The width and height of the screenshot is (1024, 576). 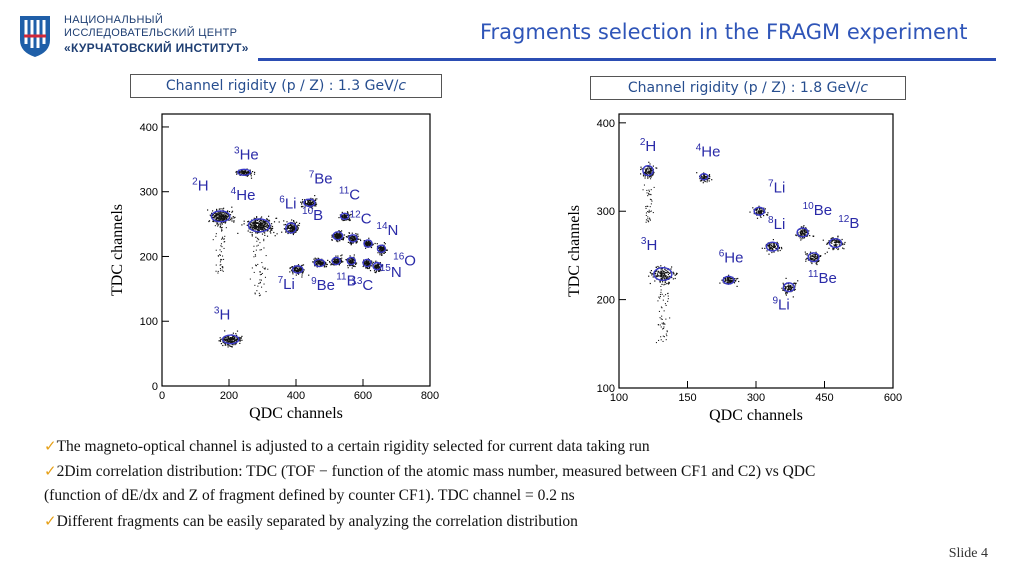 I want to click on check-icon: ✓, so click(x=50, y=446).